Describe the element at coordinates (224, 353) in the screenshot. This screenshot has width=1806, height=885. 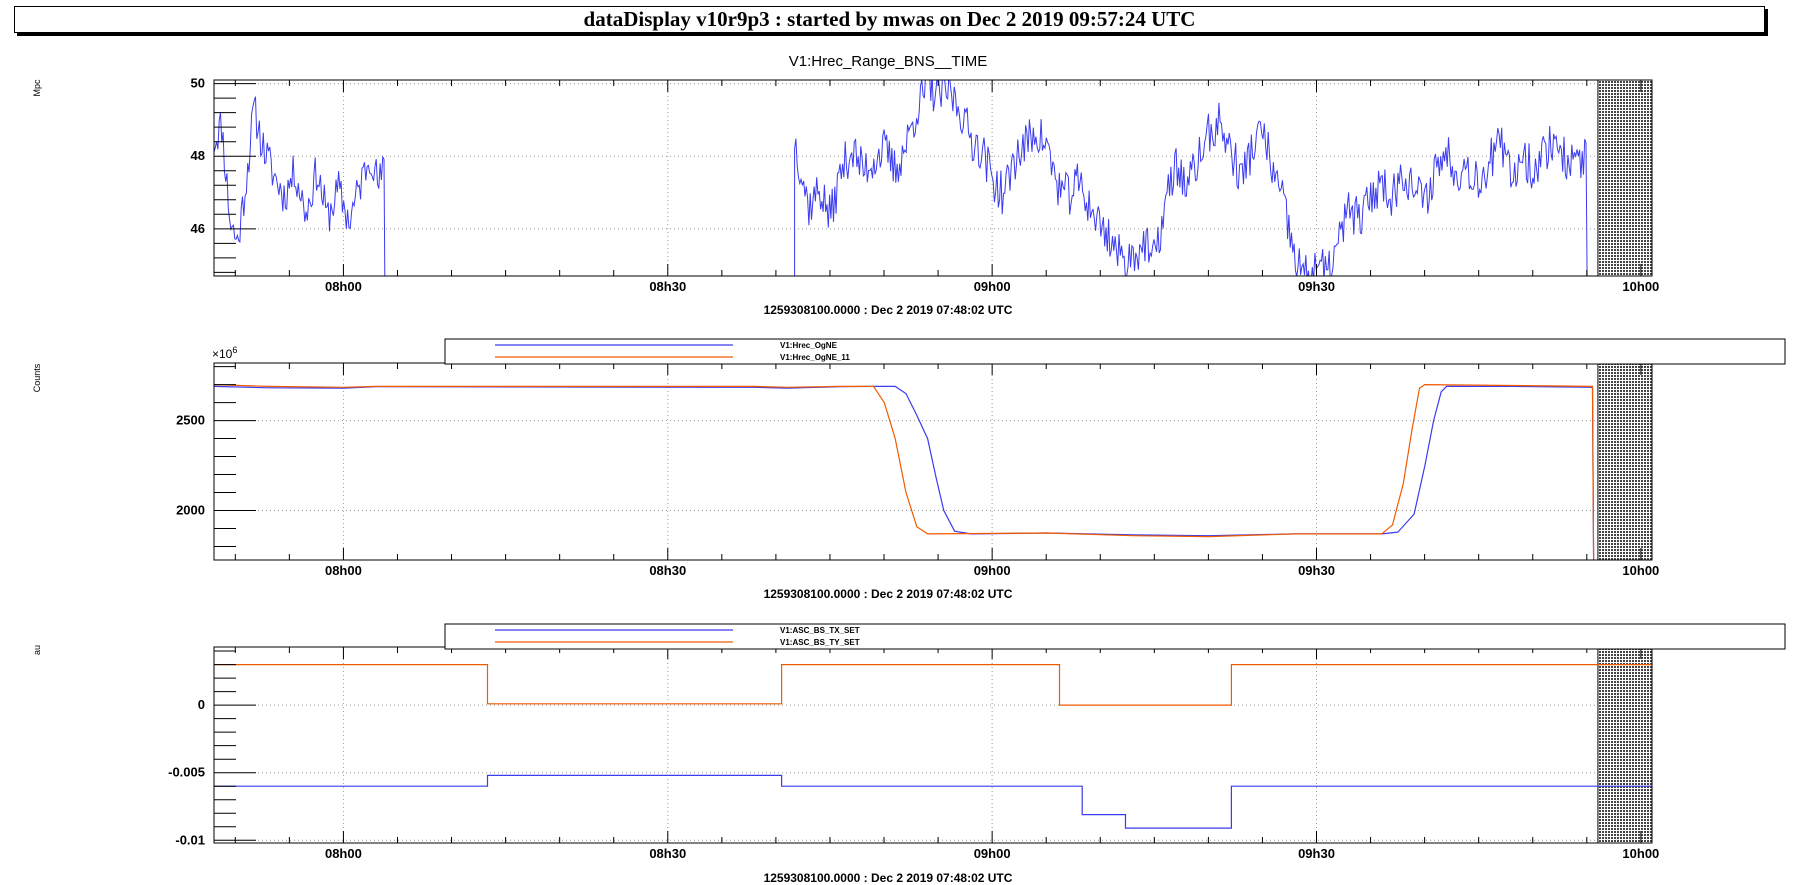
I see `y-exponent-label: ×10⁶` at that location.